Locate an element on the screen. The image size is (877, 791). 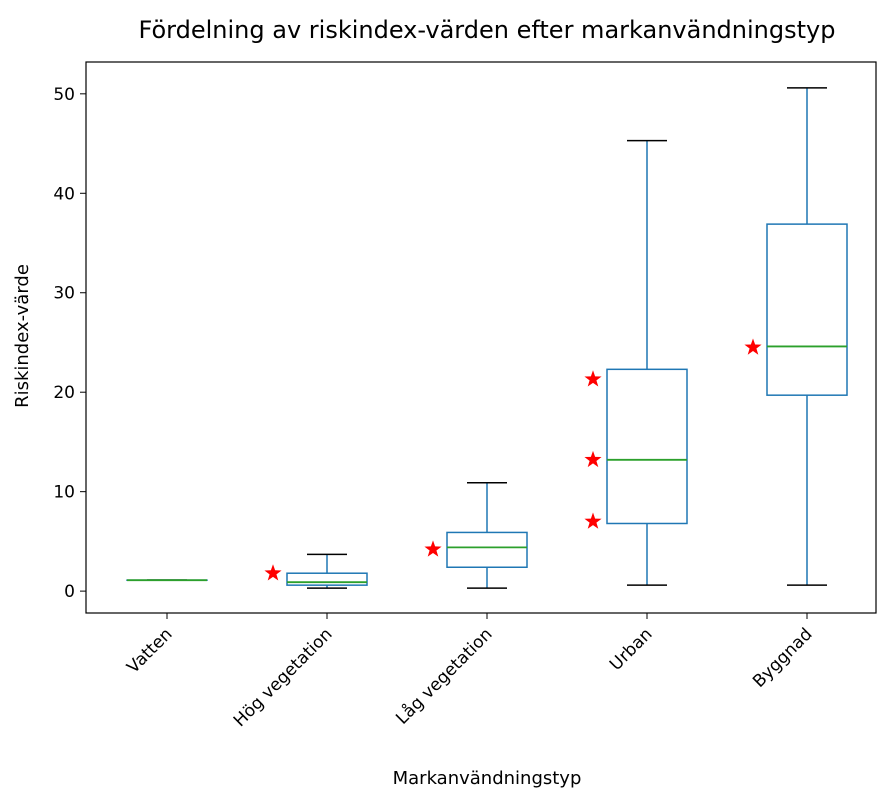
y-tick-label: 50 is located at coordinates (64, 95).